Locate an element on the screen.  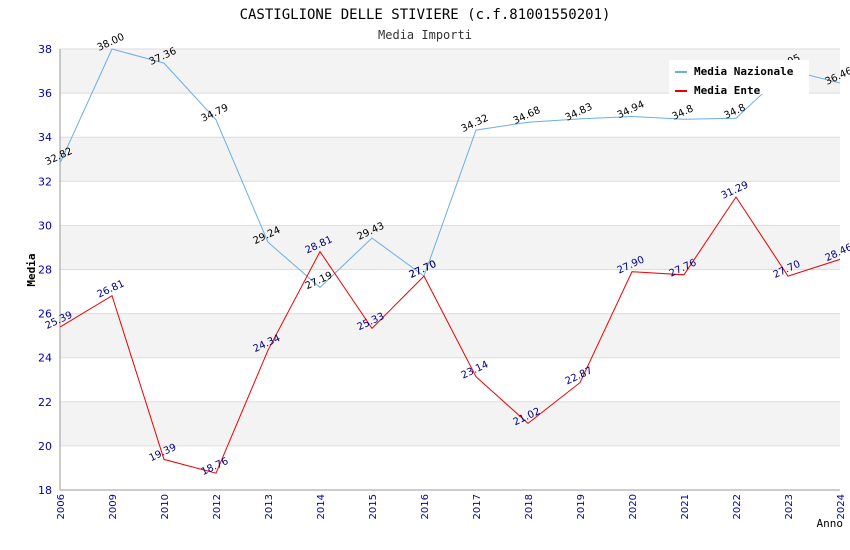
legend-box is located at coordinates (739, 77).